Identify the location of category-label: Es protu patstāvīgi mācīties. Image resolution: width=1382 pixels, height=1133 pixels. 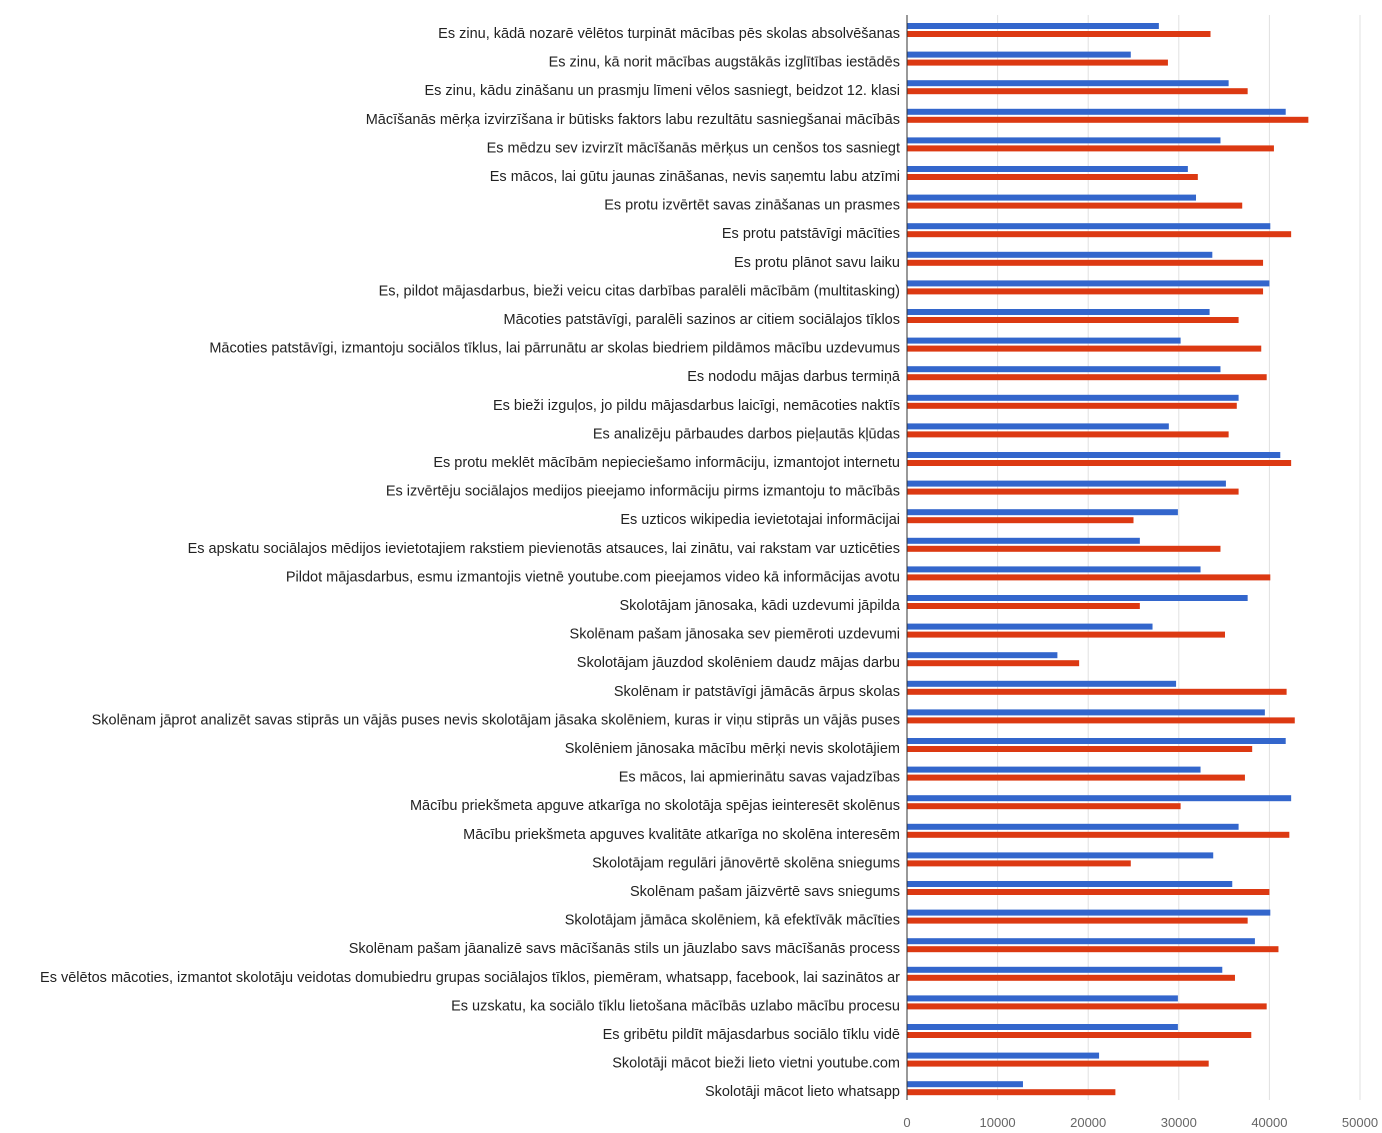
(811, 234).